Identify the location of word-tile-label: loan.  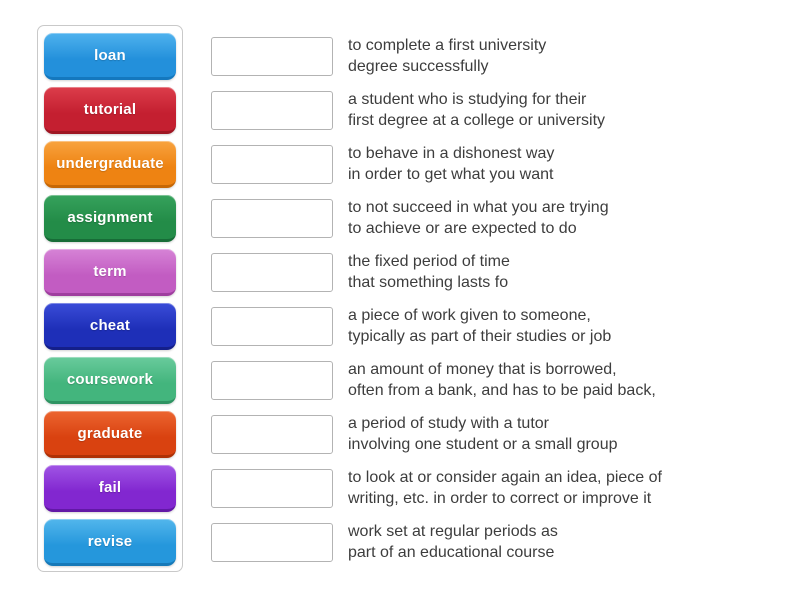
(110, 55).